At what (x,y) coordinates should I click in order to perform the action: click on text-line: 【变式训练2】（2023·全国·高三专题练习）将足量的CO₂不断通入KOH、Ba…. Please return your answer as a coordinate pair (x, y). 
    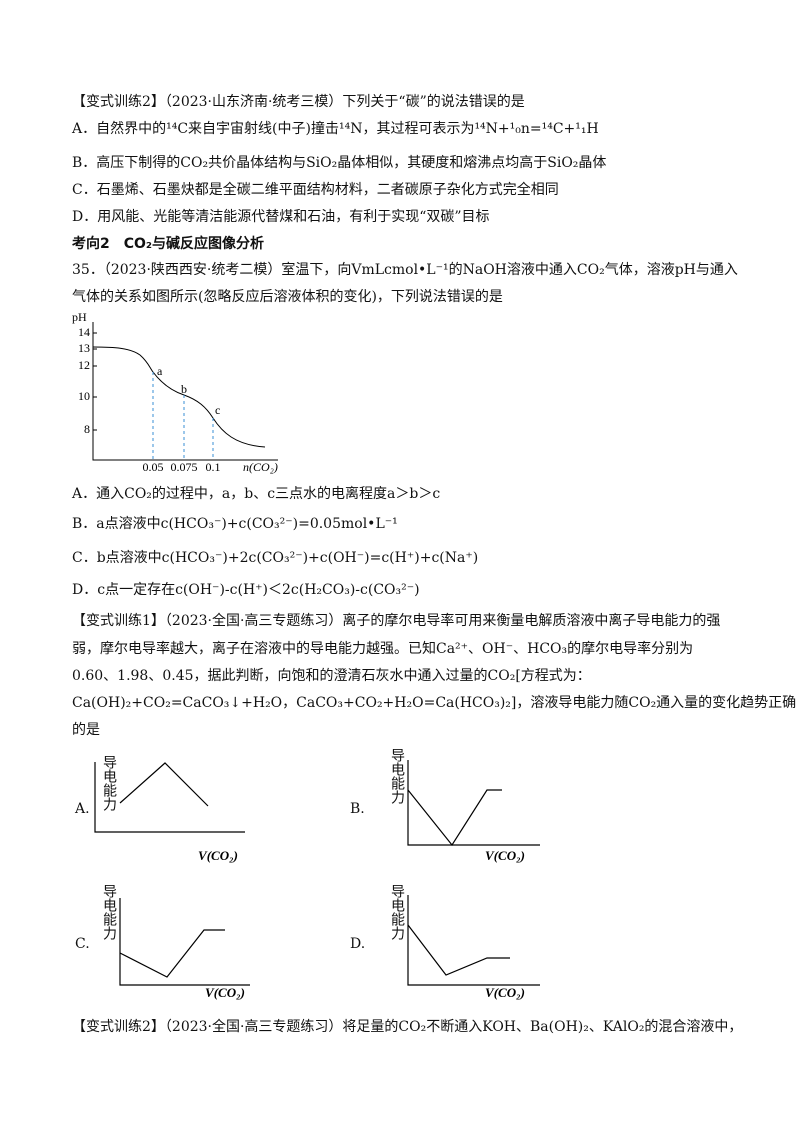
    Looking at the image, I should click on (407, 1027).